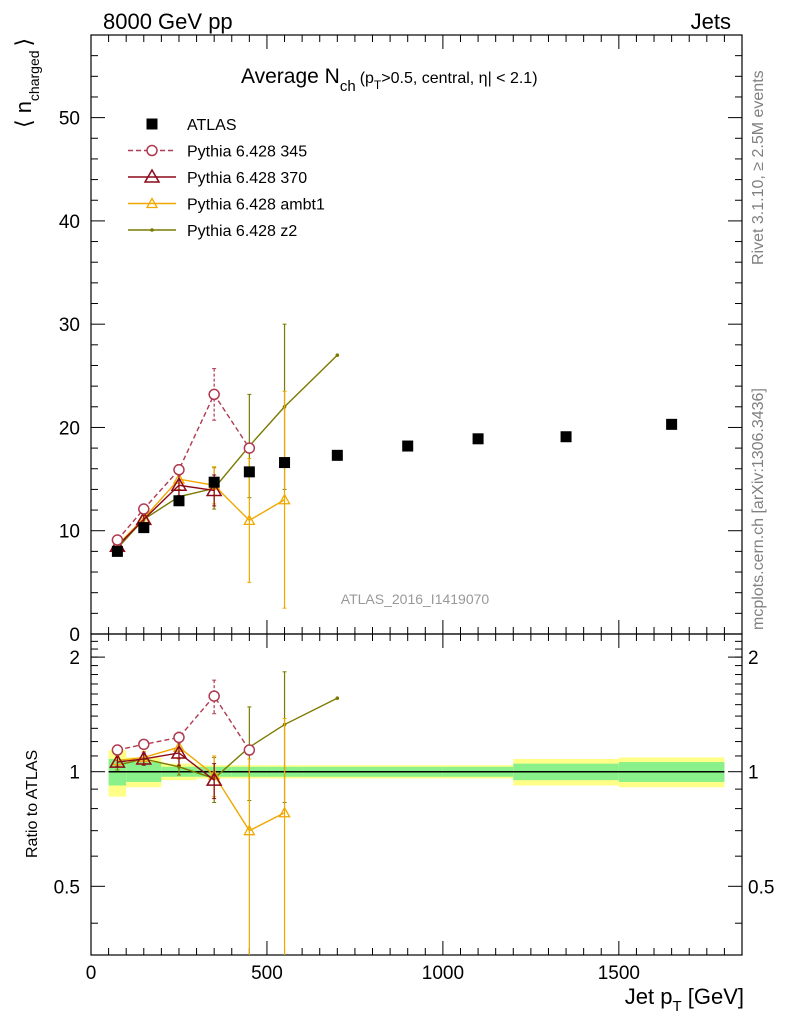 Image resolution: width=786 pixels, height=1024 pixels. What do you see at coordinates (761, 887) in the screenshot?
I see `ratio-y-tick-label-right: 0.5` at bounding box center [761, 887].